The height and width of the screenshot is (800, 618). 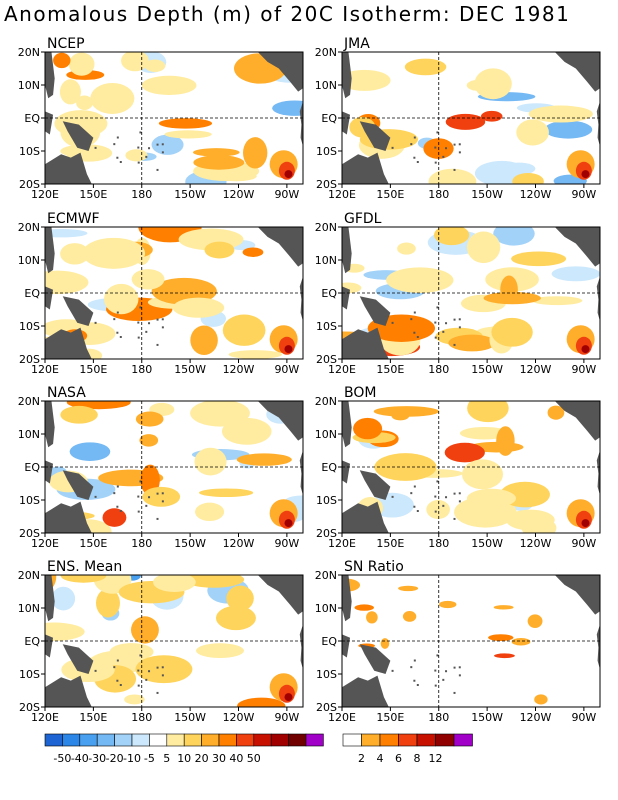 What do you see at coordinates (347, 424) in the screenshot?
I see `land-philippines` at bounding box center [347, 424].